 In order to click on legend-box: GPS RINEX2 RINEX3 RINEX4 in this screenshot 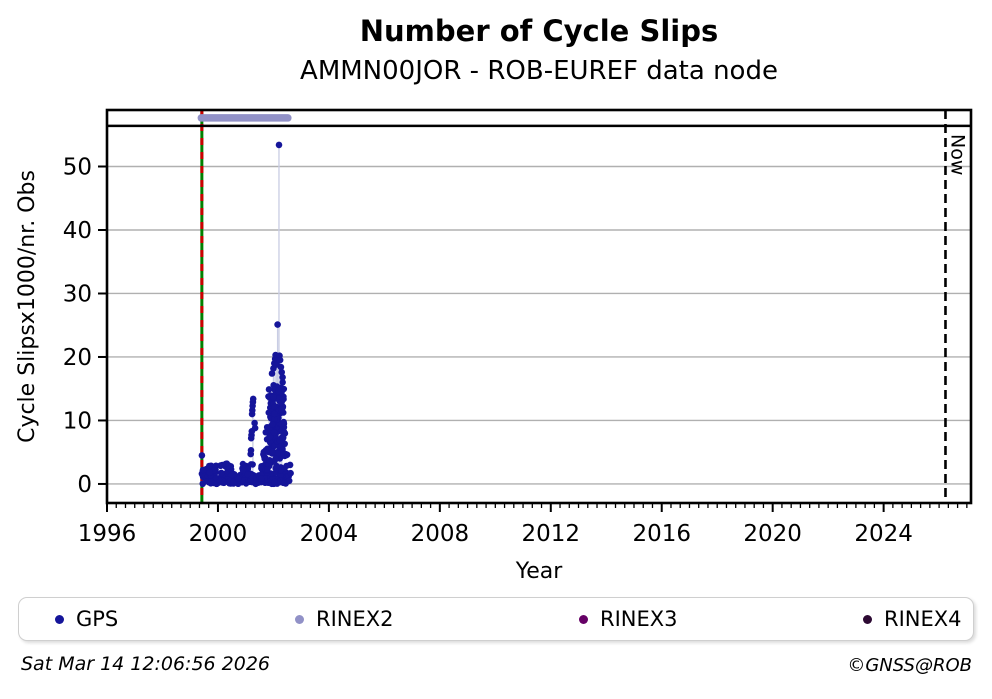, I will do `click(496, 619)`.